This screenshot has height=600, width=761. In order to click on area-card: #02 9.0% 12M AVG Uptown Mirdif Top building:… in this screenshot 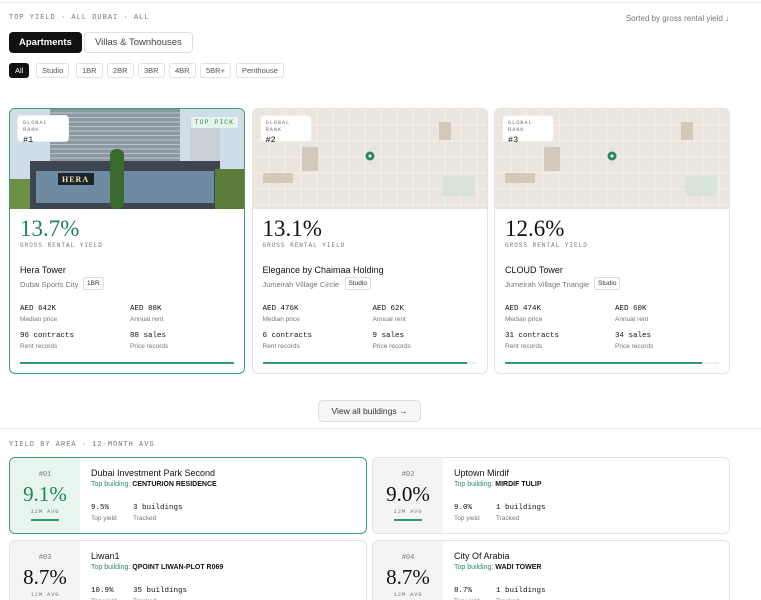, I will do `click(551, 495)`.